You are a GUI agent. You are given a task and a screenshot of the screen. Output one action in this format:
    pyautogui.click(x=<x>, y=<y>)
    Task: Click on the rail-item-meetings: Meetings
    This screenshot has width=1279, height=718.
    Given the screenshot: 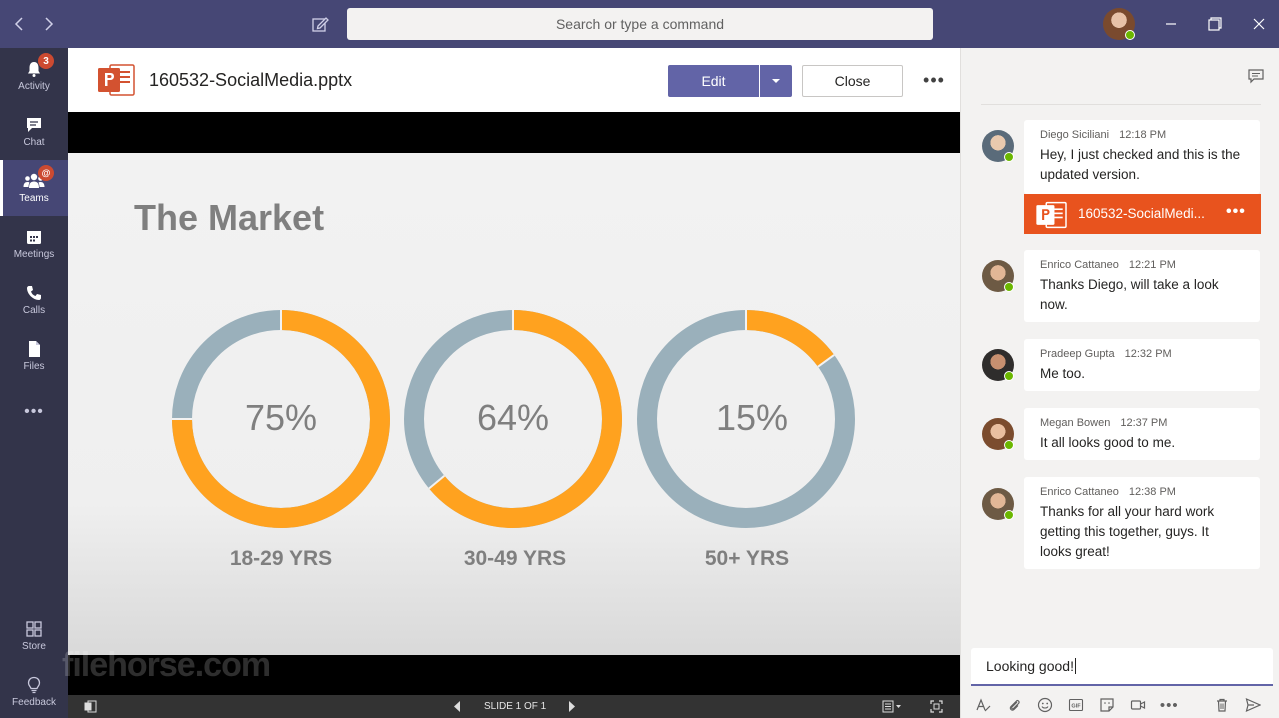 What is the action you would take?
    pyautogui.click(x=34, y=244)
    